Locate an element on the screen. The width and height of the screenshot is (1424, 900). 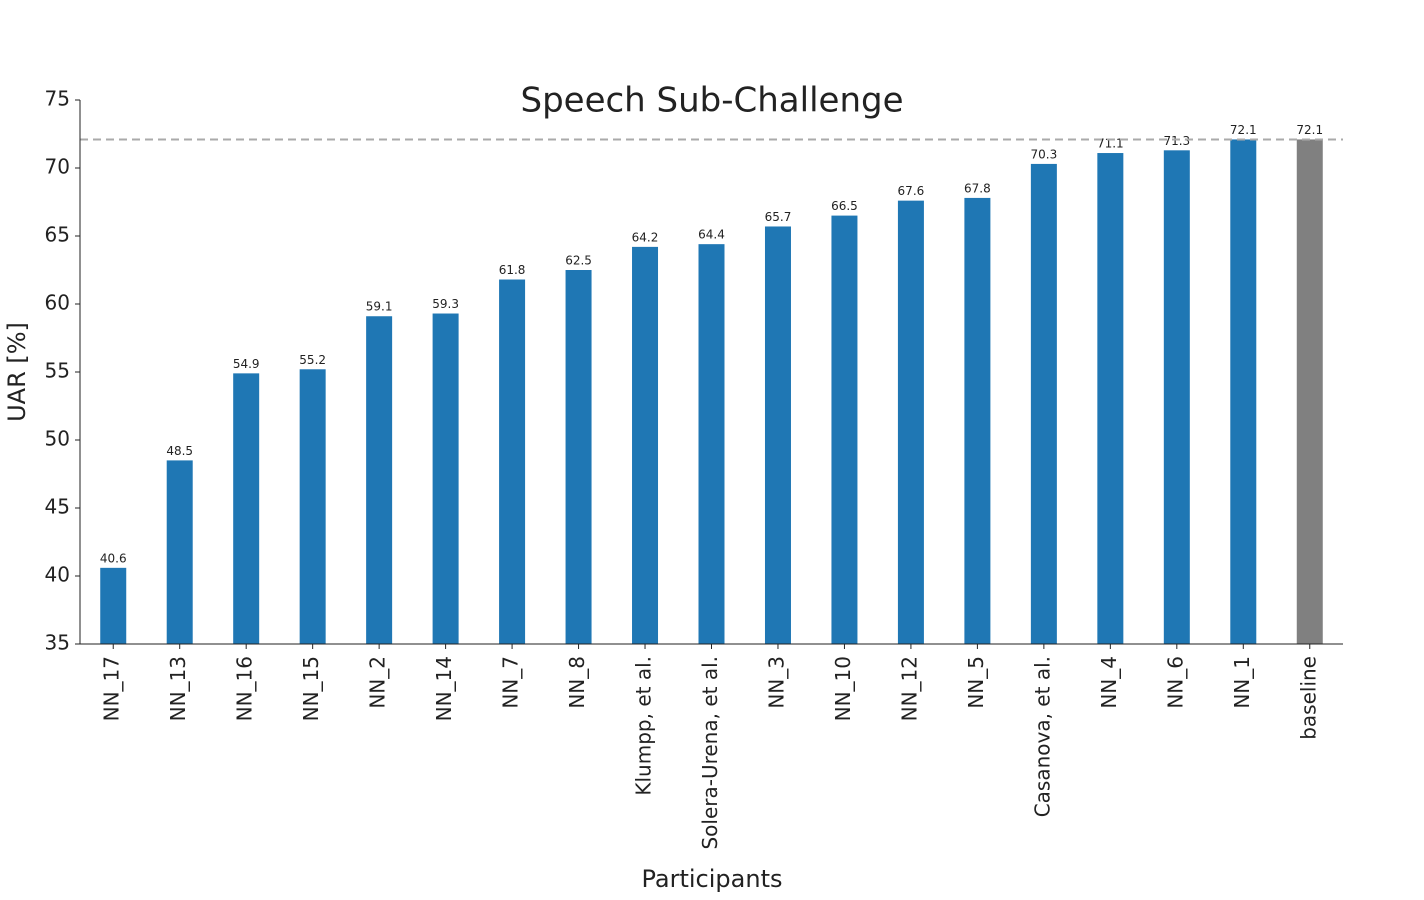
x-axis-label: Participants is located at coordinates (712, 879).